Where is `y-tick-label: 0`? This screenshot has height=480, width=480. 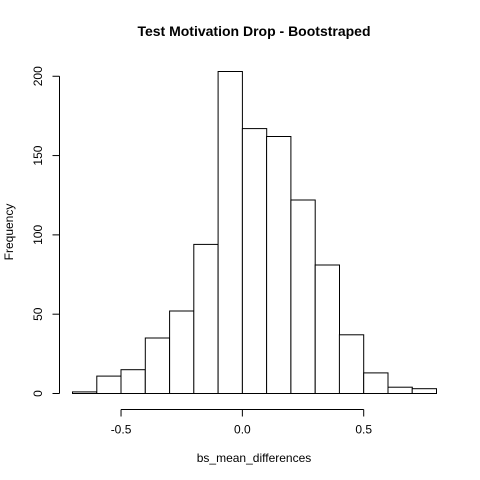
y-tick-label: 0 is located at coordinates (38, 393).